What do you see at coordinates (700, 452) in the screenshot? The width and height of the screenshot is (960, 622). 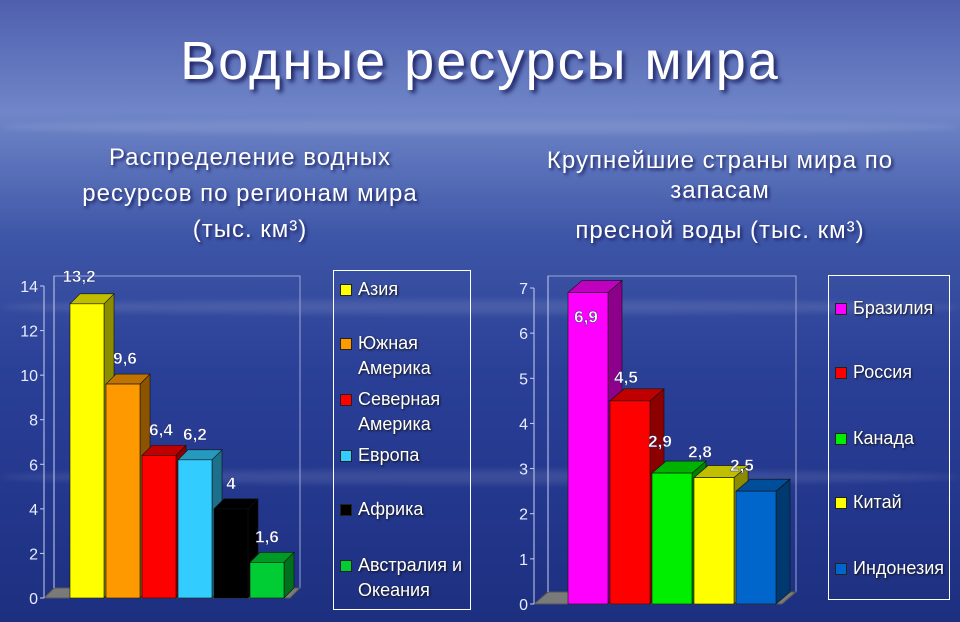 I see `data-label: 2,8` at bounding box center [700, 452].